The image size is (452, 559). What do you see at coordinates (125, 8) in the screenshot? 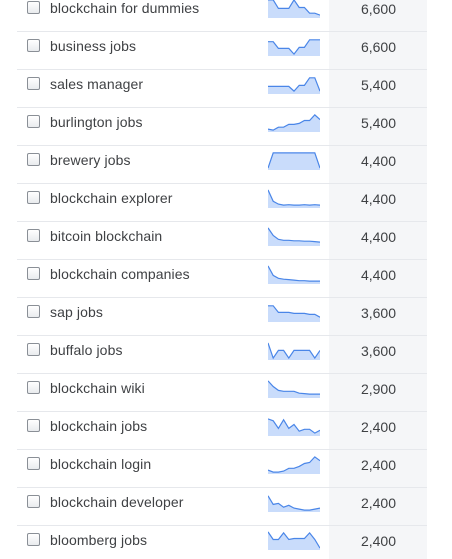
I see `keyword-text: blockchain for dummies` at bounding box center [125, 8].